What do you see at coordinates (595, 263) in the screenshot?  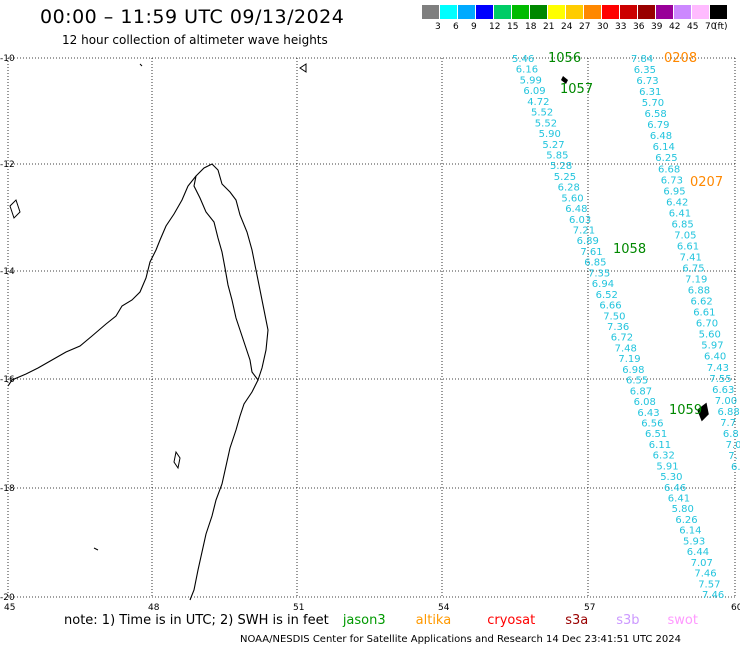 I see `track-a-swh-value: 6.85` at bounding box center [595, 263].